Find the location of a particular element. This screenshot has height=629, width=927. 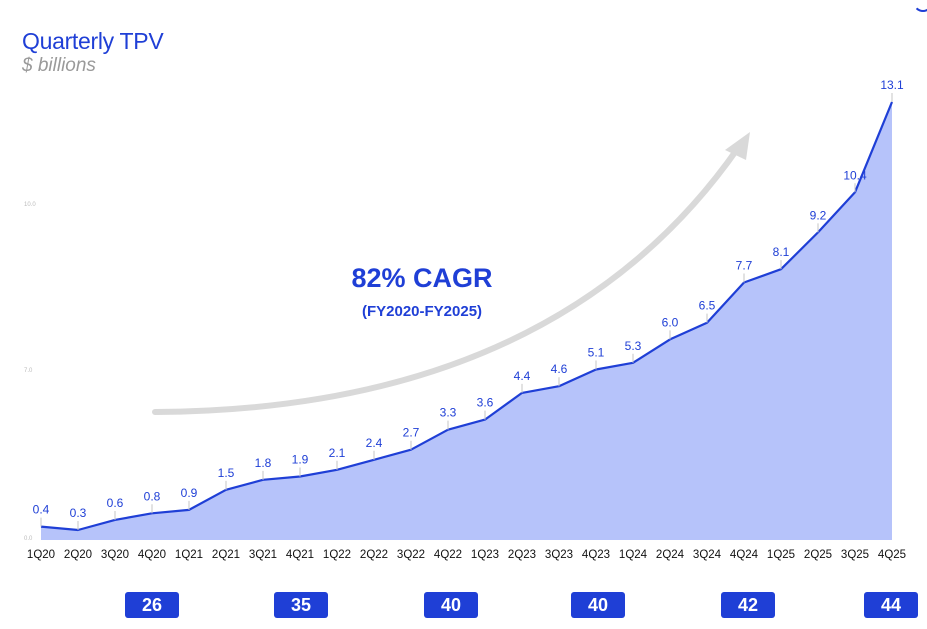

data-label: 3.3 is located at coordinates (448, 413).